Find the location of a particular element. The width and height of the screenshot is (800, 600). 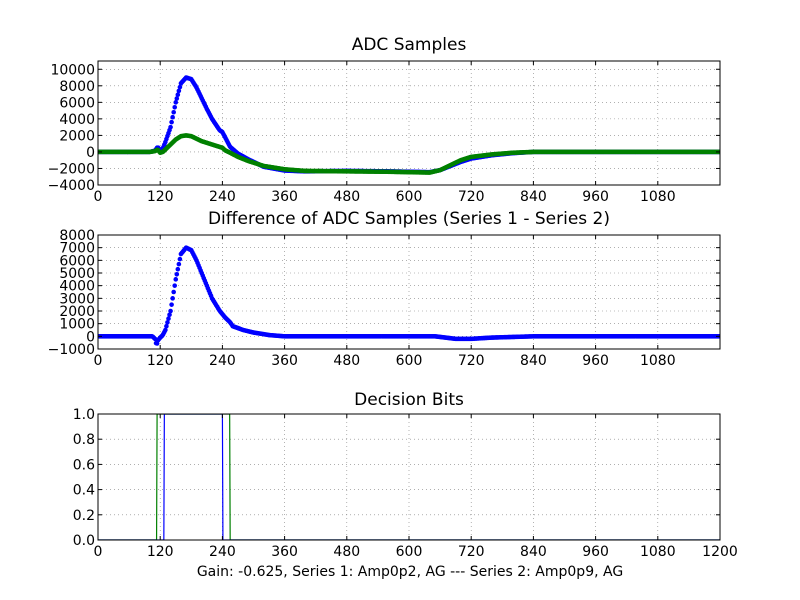

y-tick-label: 1000 is located at coordinates (77, 325).